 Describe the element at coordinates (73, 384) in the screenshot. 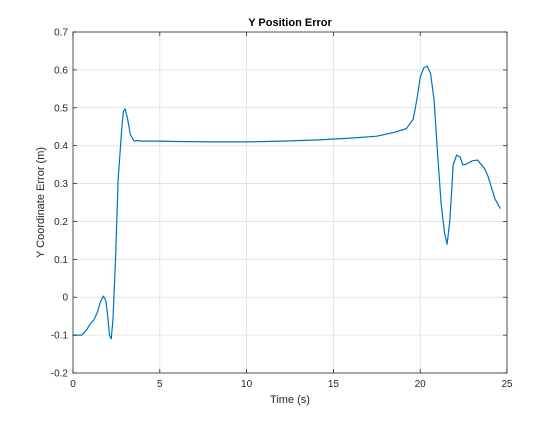

I see `x-tick-label: 0` at that location.